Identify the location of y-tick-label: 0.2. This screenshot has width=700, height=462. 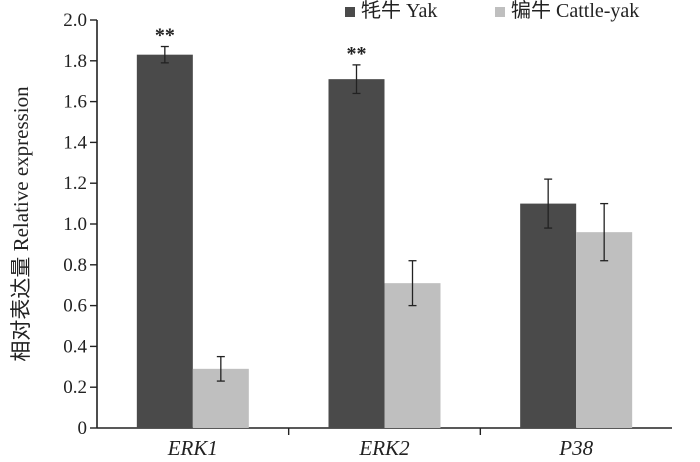
(75, 387).